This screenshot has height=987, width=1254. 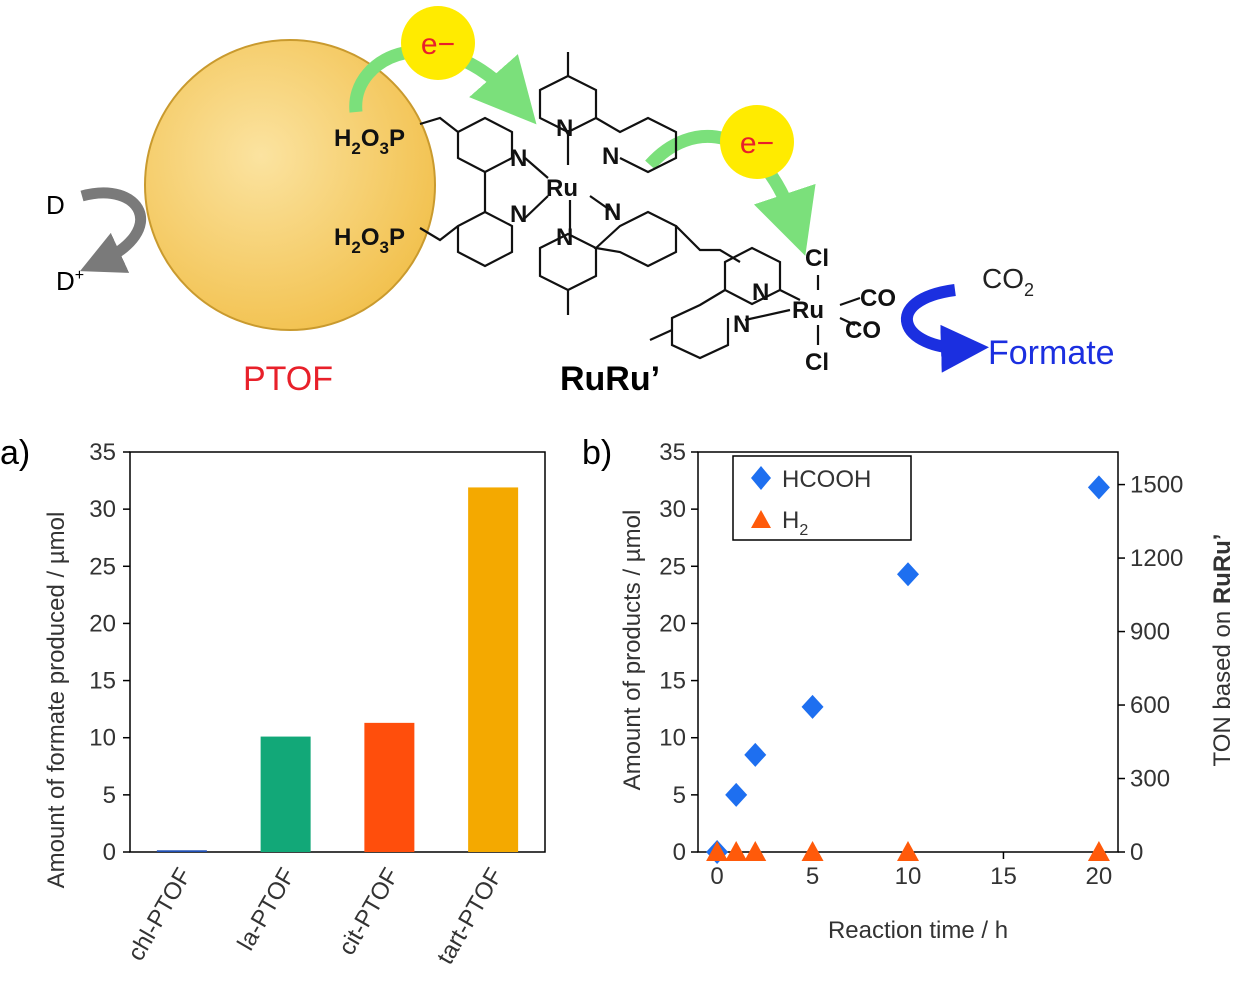 What do you see at coordinates (817, 258) in the screenshot?
I see `atom-cl-top: Cl` at bounding box center [817, 258].